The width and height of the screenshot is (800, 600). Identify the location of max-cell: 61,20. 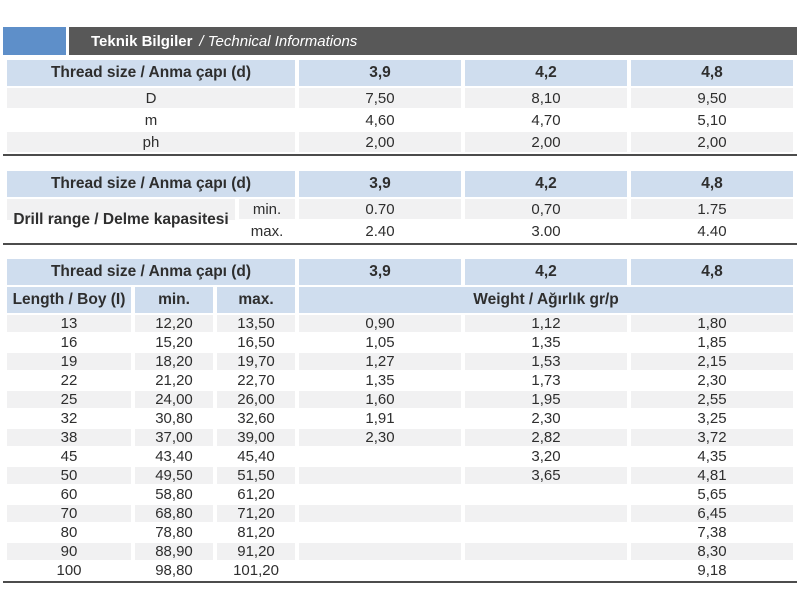
(256, 494).